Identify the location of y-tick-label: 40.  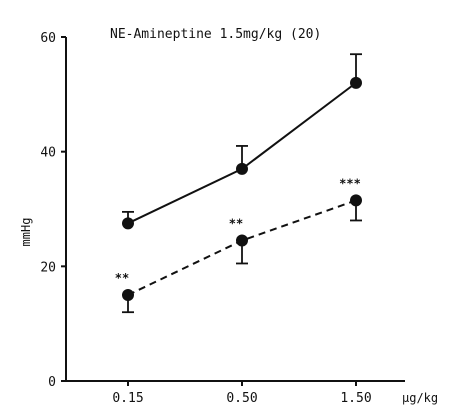
(48, 153).